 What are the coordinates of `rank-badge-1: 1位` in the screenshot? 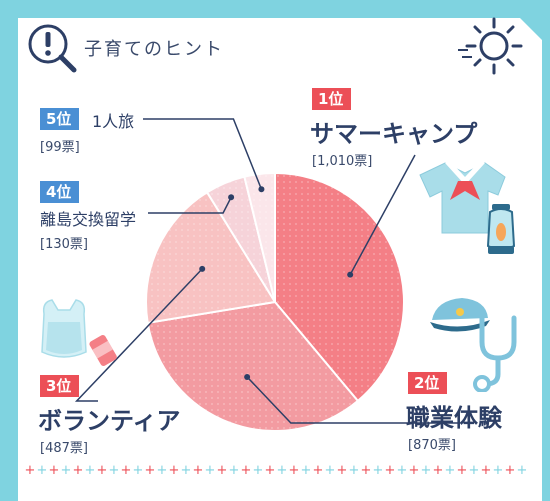 It's located at (332, 99).